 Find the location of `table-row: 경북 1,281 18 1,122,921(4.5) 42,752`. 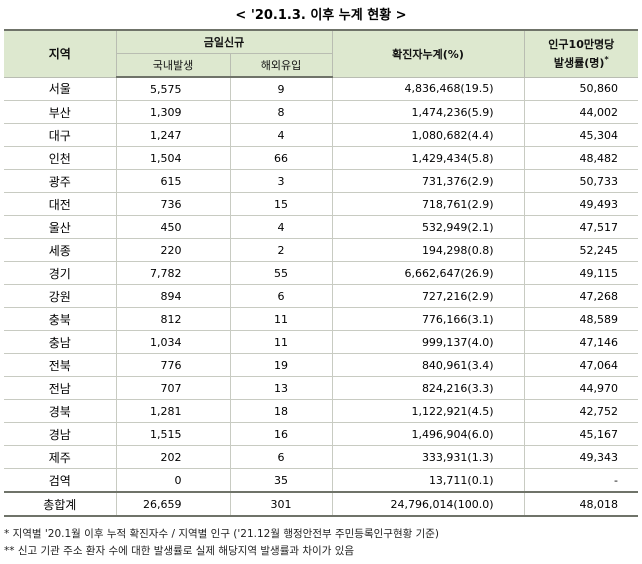

table-row: 경북 1,281 18 1,122,921(4.5) 42,752 is located at coordinates (321, 411).